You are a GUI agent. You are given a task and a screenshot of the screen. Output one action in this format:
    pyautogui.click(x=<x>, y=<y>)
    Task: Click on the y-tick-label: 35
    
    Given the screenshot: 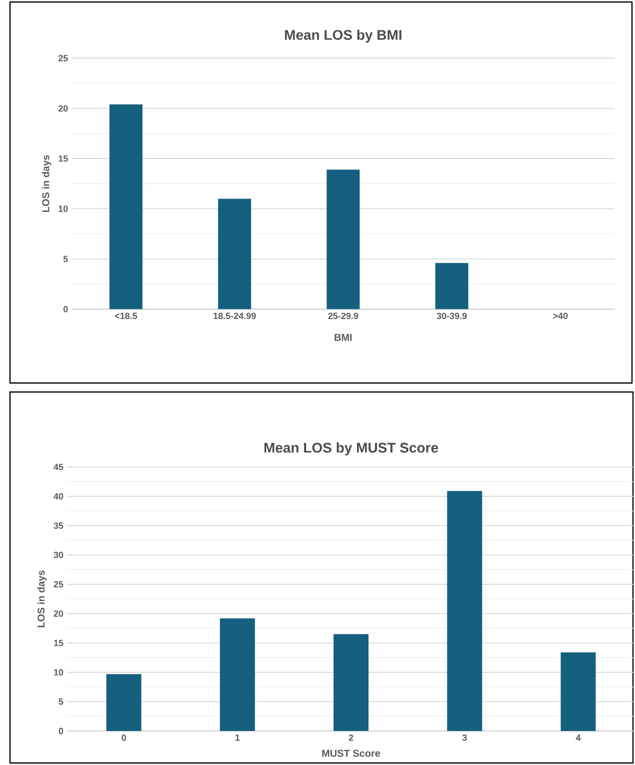 What is the action you would take?
    pyautogui.click(x=58, y=525)
    